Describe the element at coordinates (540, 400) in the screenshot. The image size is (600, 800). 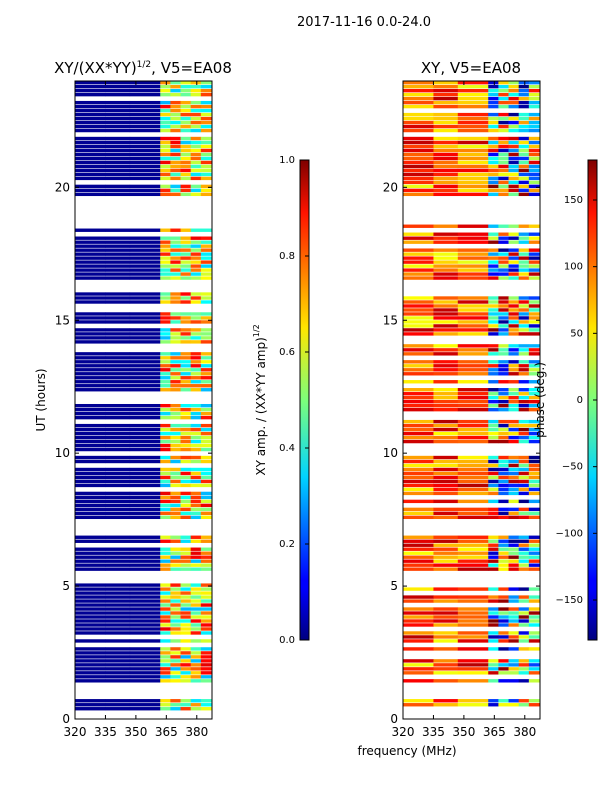
I see `phase-colorbar-label: phase (deg.)` at that location.